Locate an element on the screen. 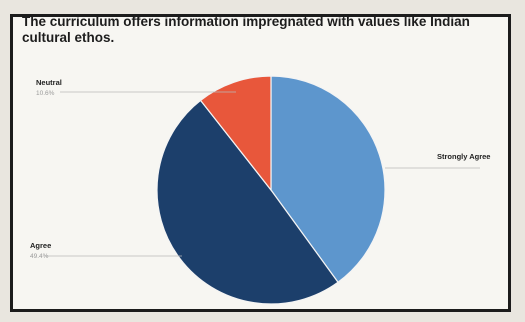 Image resolution: width=525 pixels, height=322 pixels. slice-value-label: 49.4% is located at coordinates (39, 256).